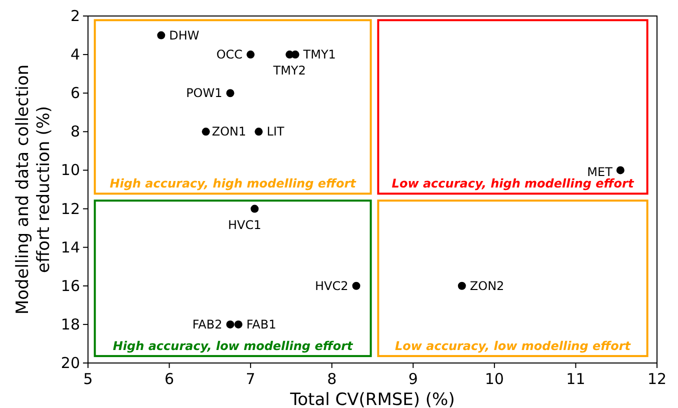  I want to click on y-tick-label: 6, so click(75, 93).